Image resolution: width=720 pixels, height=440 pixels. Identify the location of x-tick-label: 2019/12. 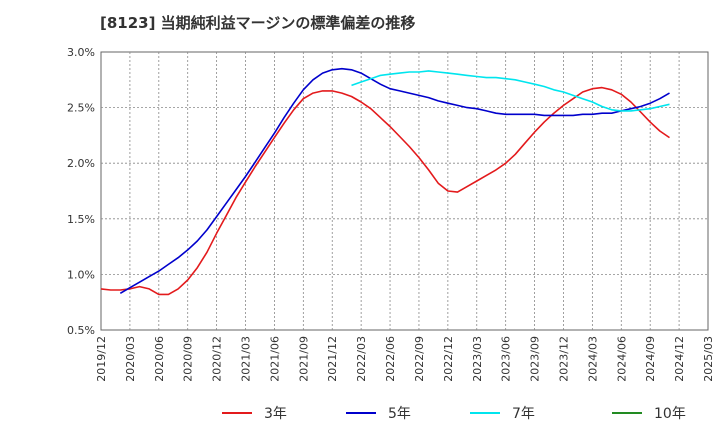
(101, 359).